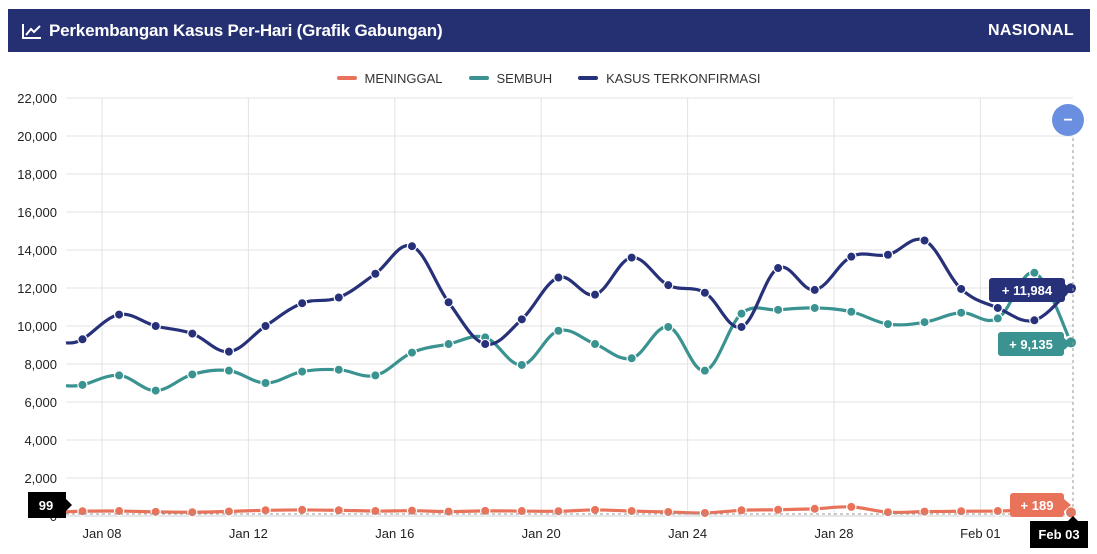 This screenshot has width=1097, height=554. Describe the element at coordinates (510, 78) in the screenshot. I see `legend-item-recovered: SEMBUH` at that location.